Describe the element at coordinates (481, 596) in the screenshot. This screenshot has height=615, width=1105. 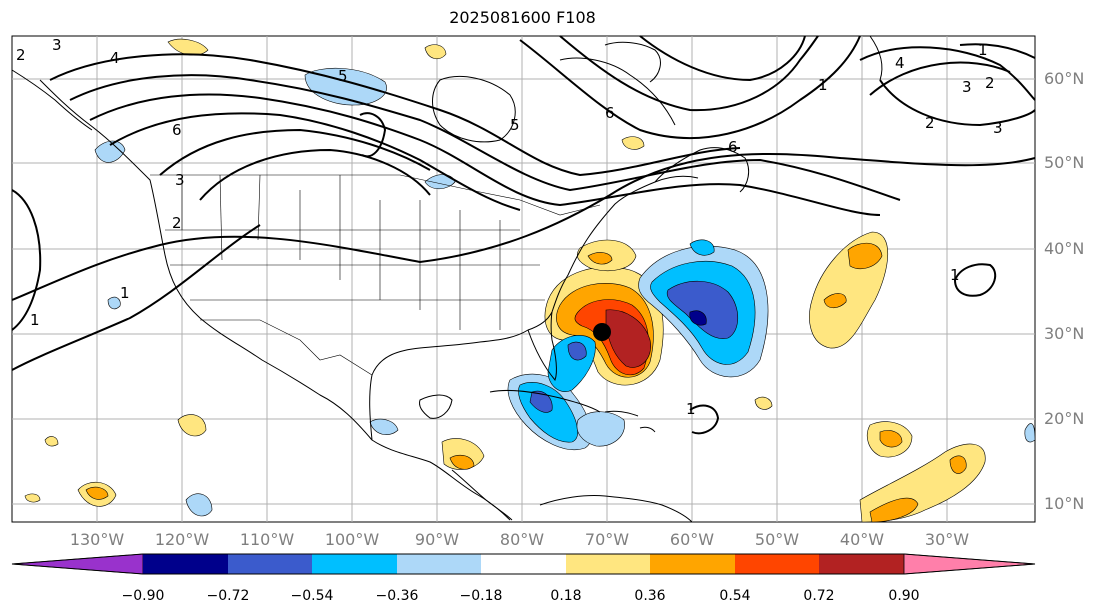
I see `colorbar-tick-4: −0.18` at that location.